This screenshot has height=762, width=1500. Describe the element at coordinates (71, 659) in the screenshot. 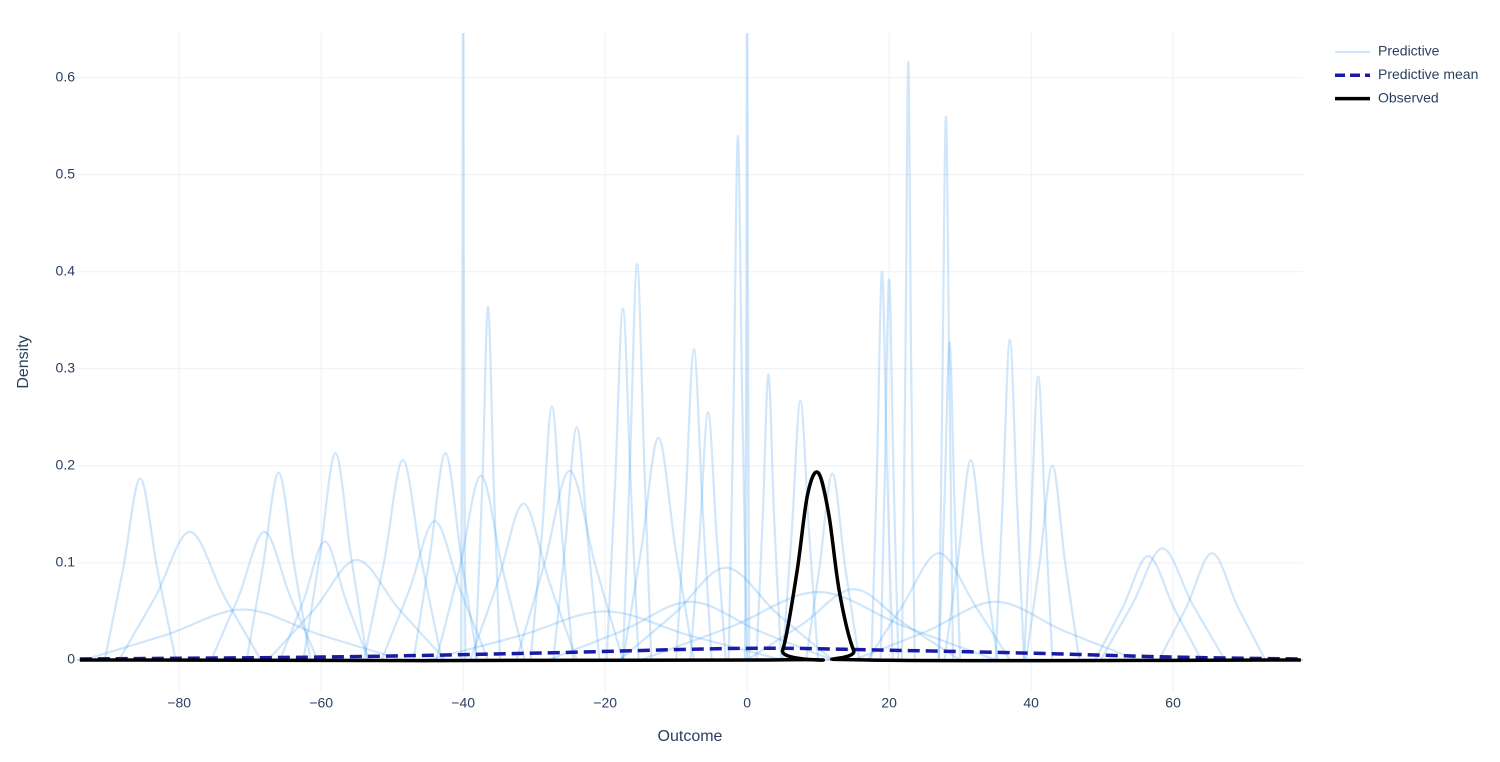

I see `y-tick-label: 0` at that location.